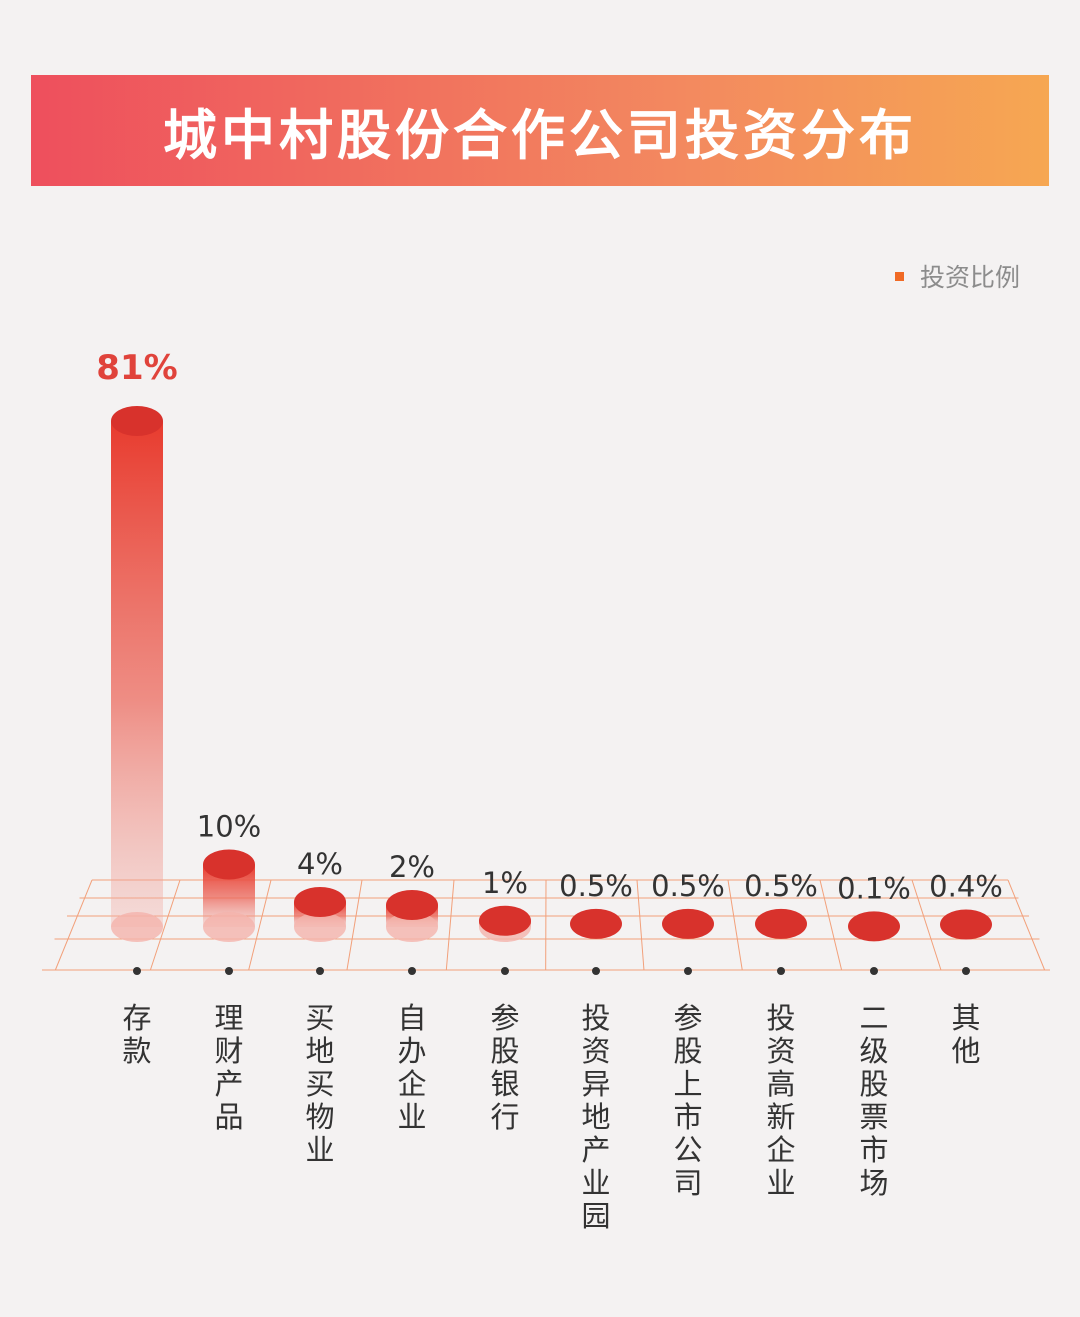 The image size is (1080, 1317). I want to click on legend: 投资比例, so click(957, 276).